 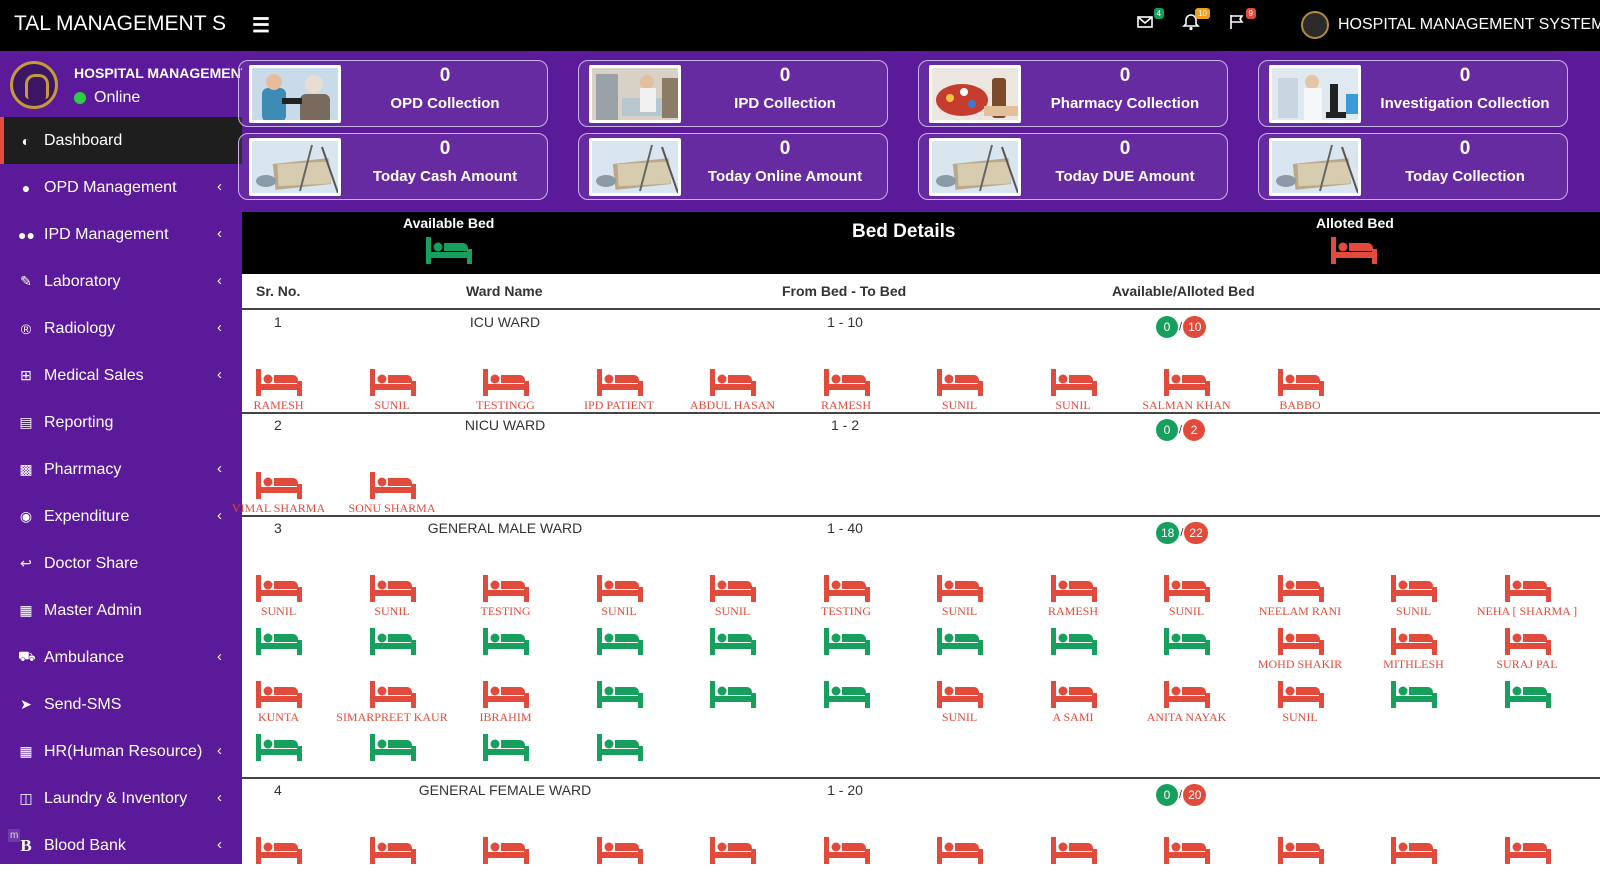 I want to click on sidebar-item-laundry-inventory: ◫ Laundry & Inventory ‹, so click(x=121, y=798).